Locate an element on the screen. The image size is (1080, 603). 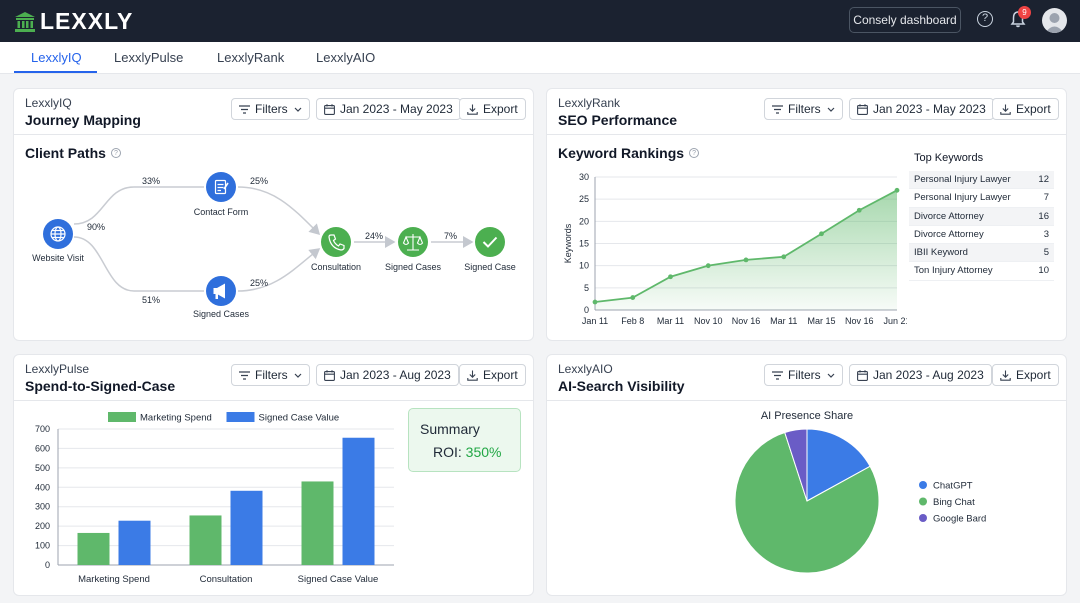
avatar is located at coordinates (1054, 20).